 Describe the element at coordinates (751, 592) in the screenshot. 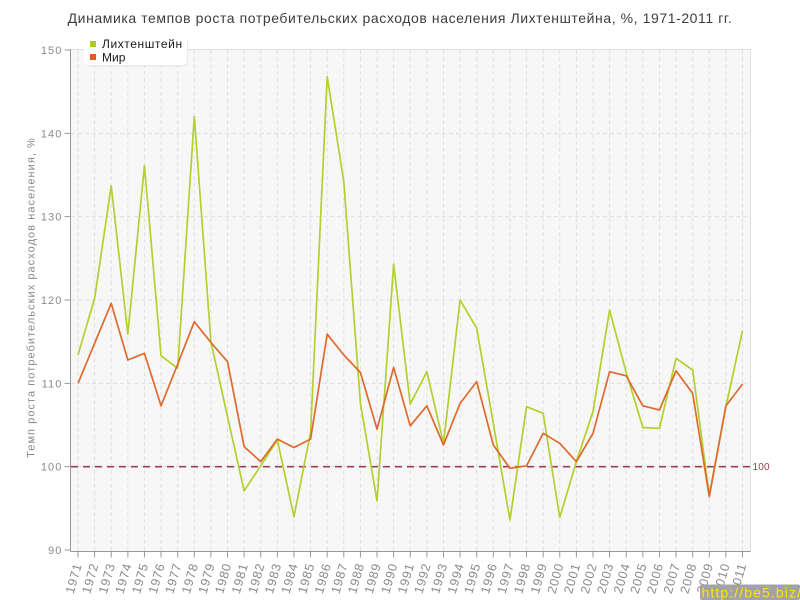

I see `svg-text: http://be5.biz/` at that location.